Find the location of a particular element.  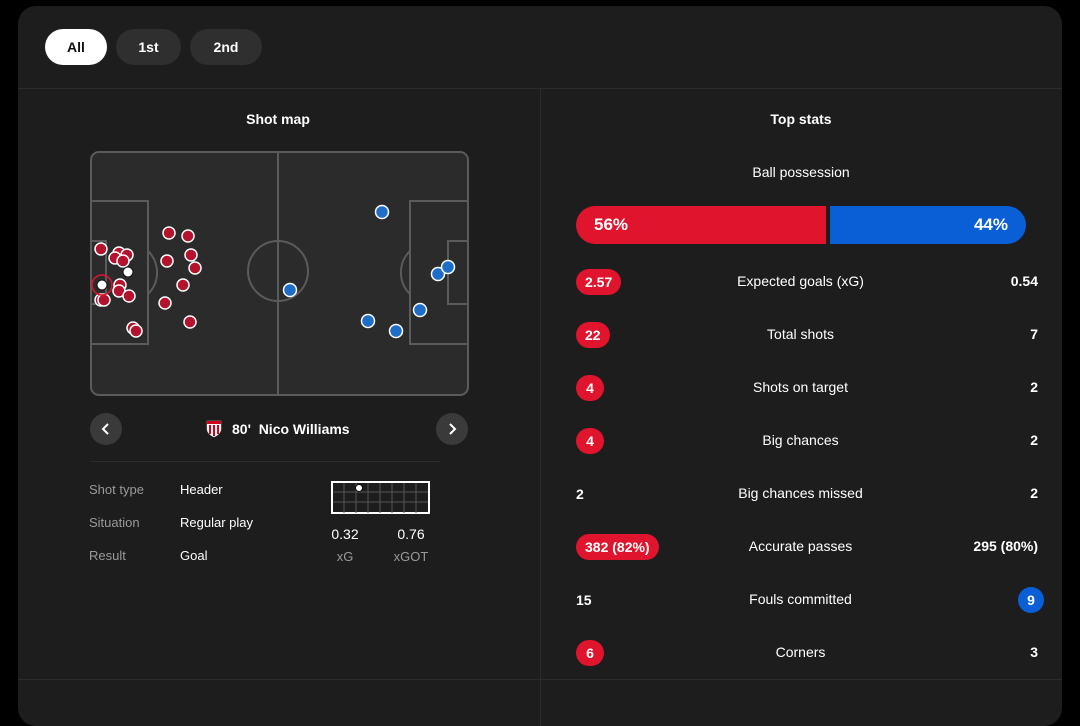

previous-shot-button is located at coordinates (106, 429).